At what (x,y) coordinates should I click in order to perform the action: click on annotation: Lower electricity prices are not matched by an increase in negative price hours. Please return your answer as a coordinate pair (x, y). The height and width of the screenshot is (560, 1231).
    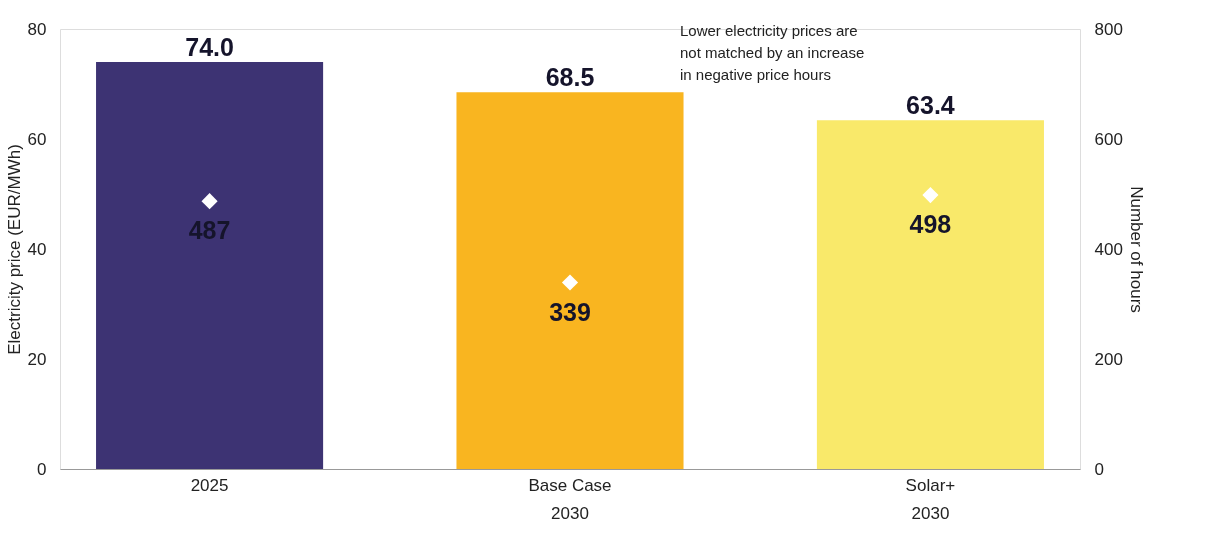
    Looking at the image, I should click on (772, 52).